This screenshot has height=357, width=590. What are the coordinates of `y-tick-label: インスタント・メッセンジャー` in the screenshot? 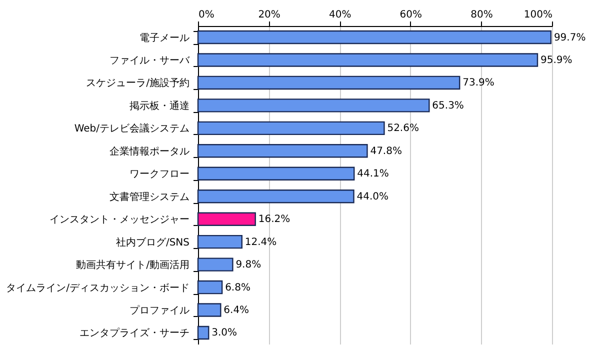 It's located at (120, 220).